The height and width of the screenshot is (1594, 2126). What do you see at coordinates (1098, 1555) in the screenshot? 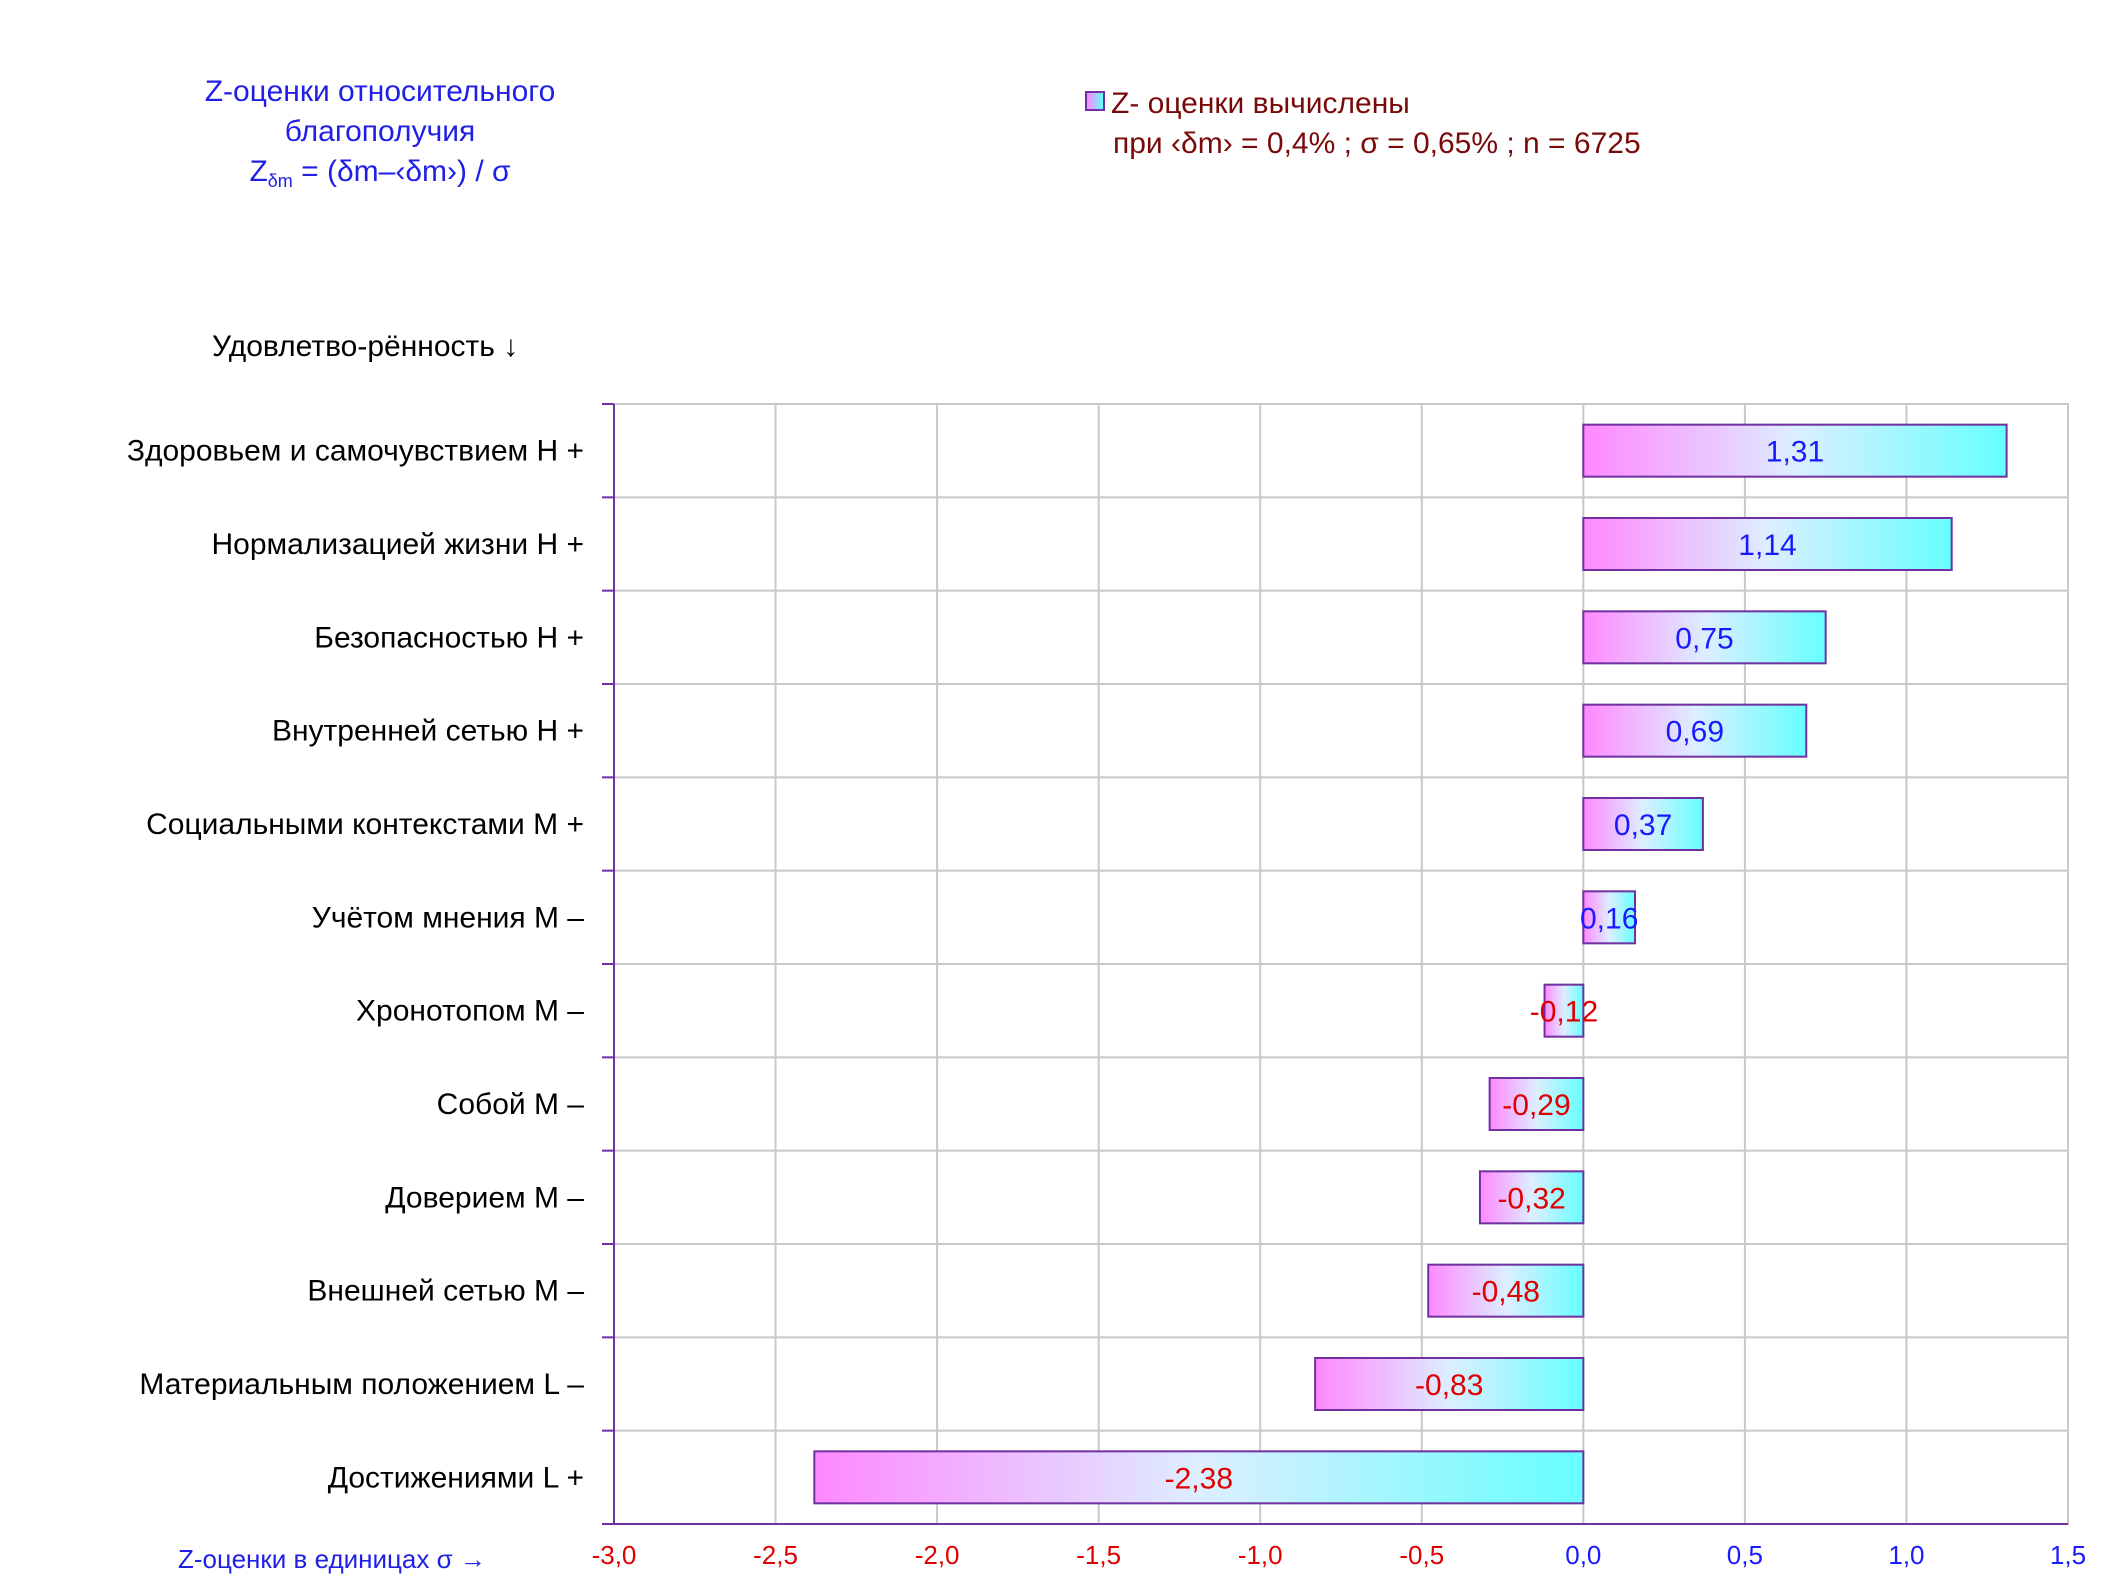
I see `x-tick-label: -1,5` at bounding box center [1098, 1555].